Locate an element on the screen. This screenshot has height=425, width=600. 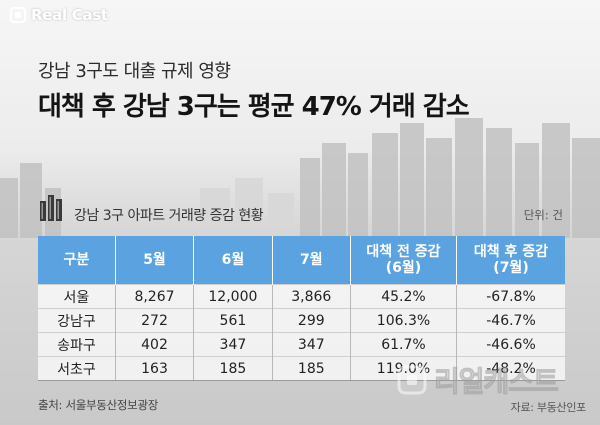
cell-june: 561 is located at coordinates (233, 320).